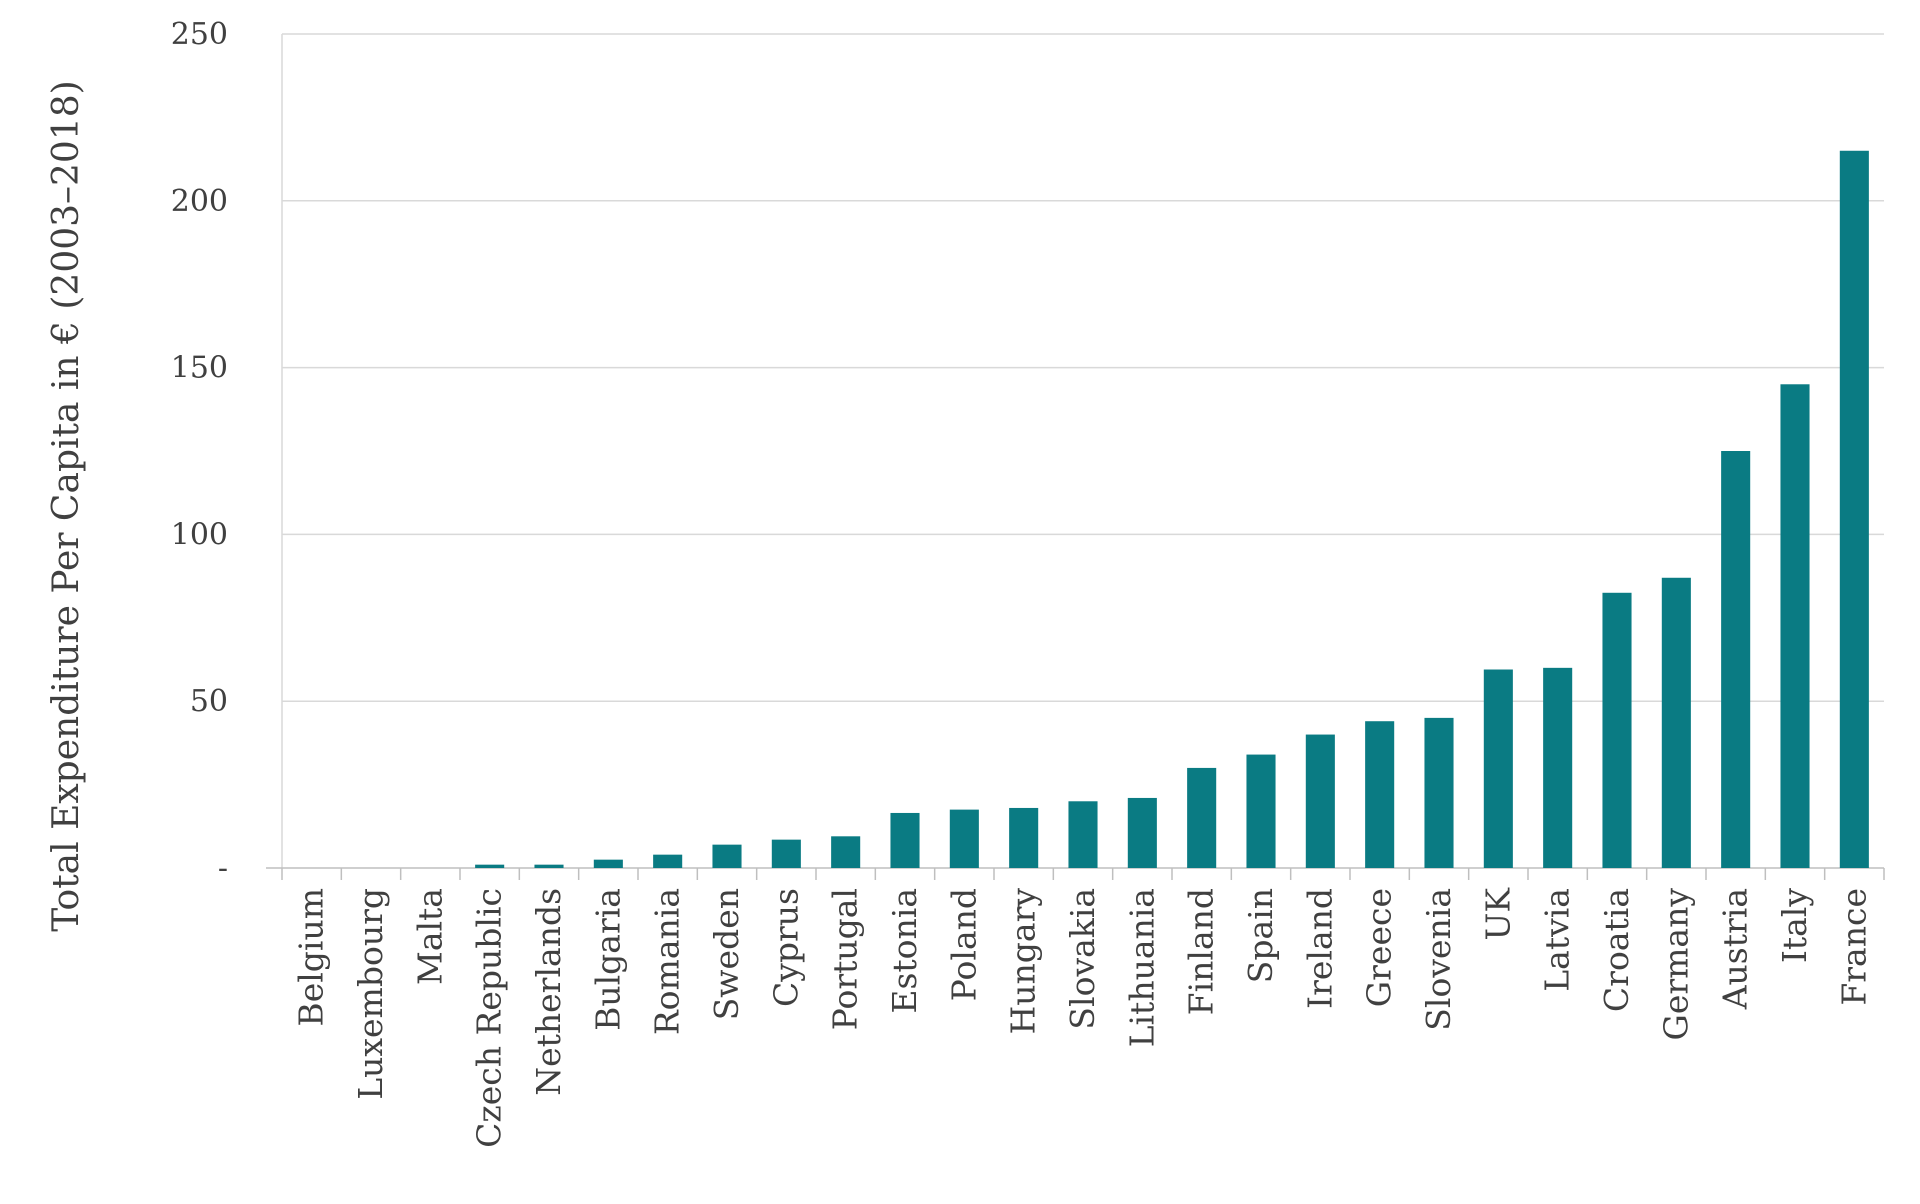  What do you see at coordinates (1558, 767) in the screenshot?
I see `bar-latvia` at bounding box center [1558, 767].